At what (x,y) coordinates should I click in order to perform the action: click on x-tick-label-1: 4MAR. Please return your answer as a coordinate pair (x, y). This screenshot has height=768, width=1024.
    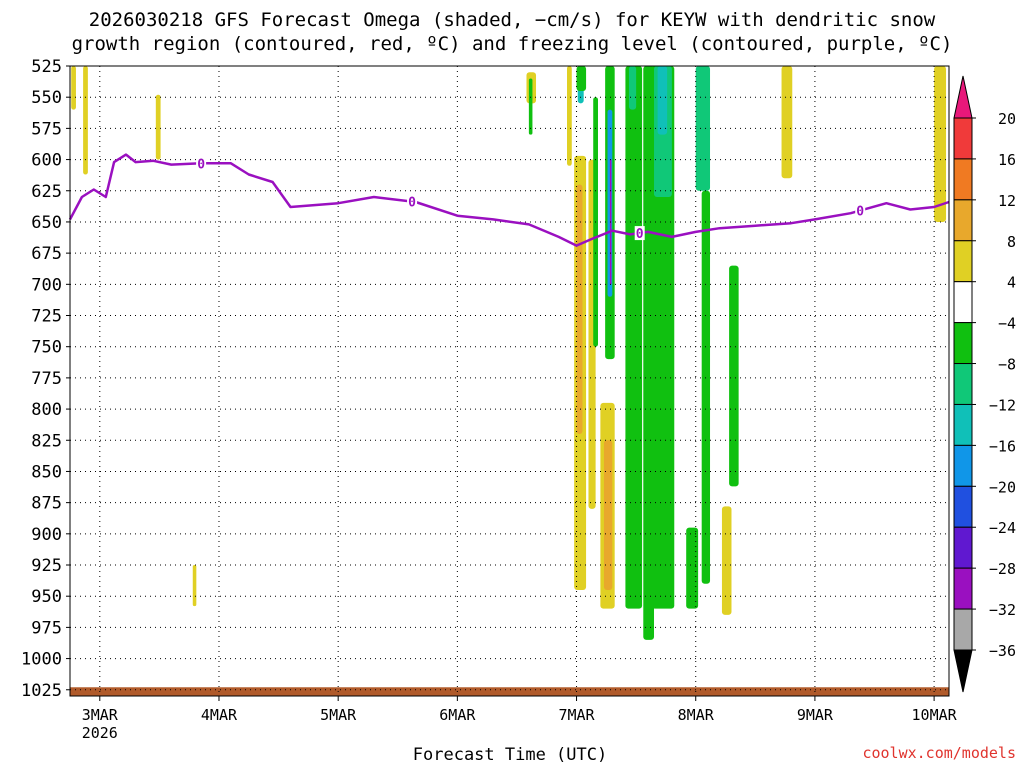
    Looking at the image, I should click on (219, 715).